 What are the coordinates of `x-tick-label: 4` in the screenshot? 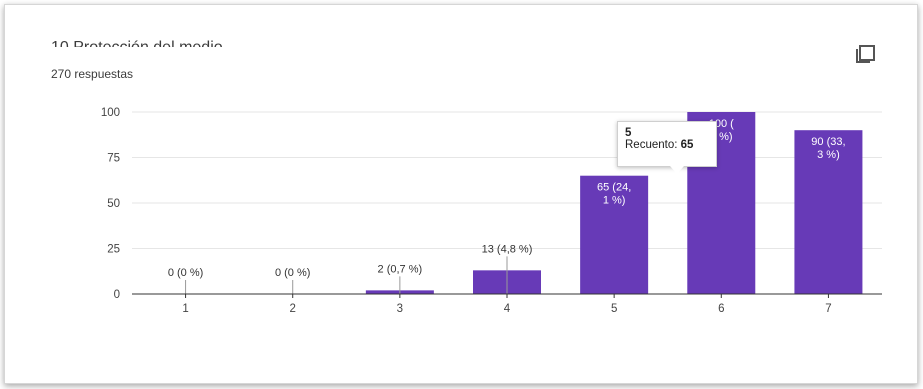 It's located at (507, 309).